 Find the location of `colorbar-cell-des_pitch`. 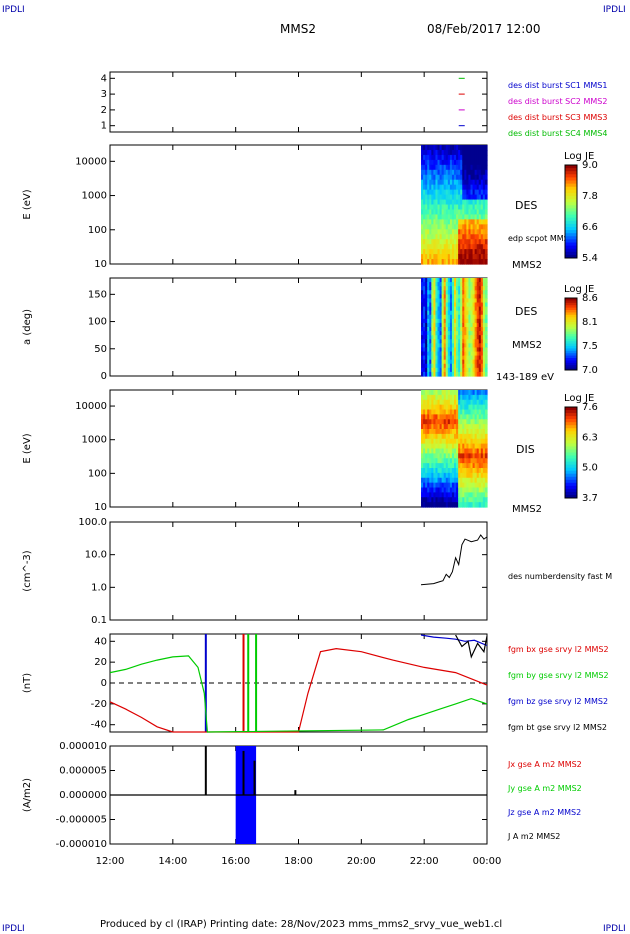

colorbar-cell-des_pitch is located at coordinates (571, 352).